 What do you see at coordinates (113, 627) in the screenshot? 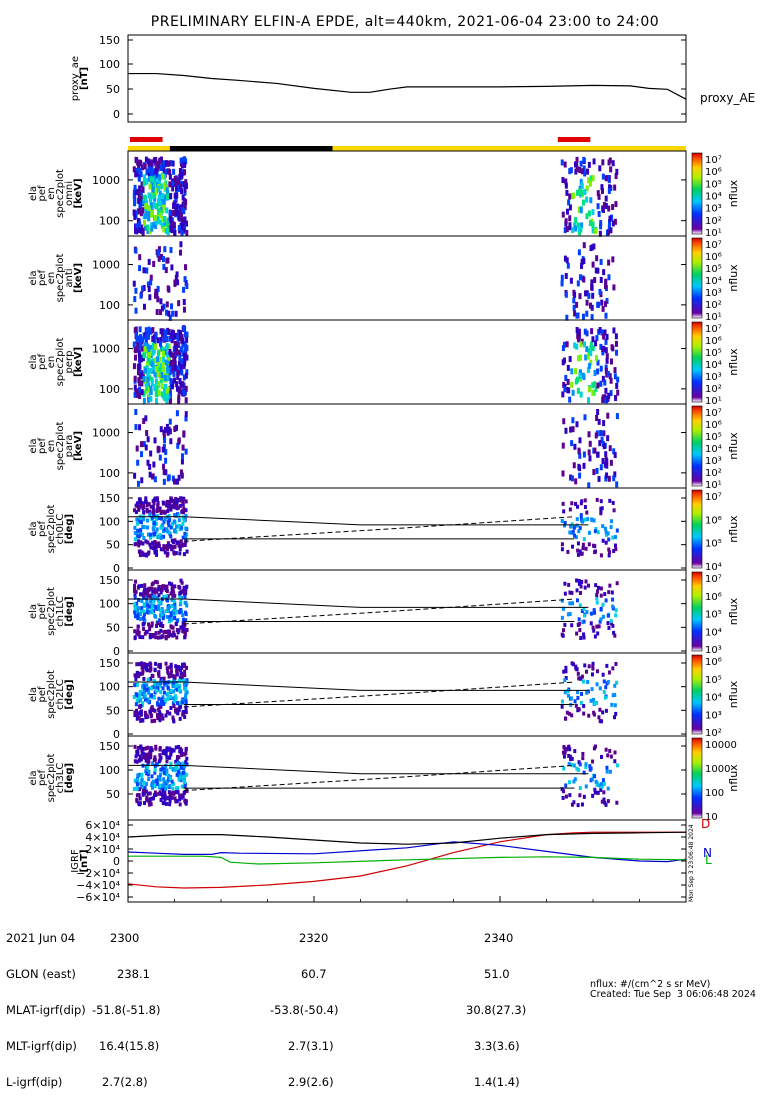
I see `y-tick-label: 50` at bounding box center [113, 627].